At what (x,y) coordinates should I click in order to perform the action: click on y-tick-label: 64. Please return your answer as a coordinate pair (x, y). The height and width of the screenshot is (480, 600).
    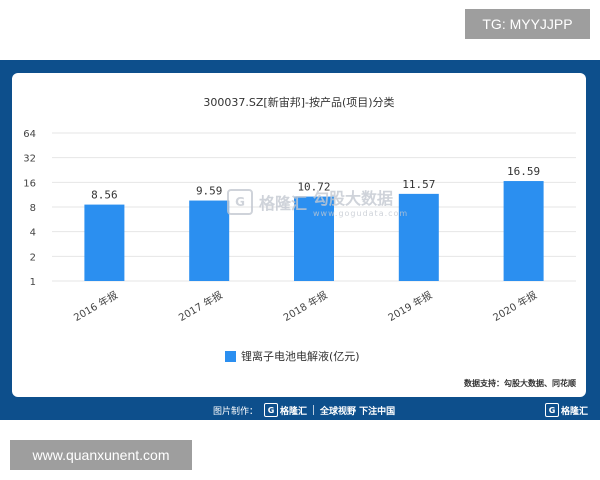
    Looking at the image, I should click on (29, 134).